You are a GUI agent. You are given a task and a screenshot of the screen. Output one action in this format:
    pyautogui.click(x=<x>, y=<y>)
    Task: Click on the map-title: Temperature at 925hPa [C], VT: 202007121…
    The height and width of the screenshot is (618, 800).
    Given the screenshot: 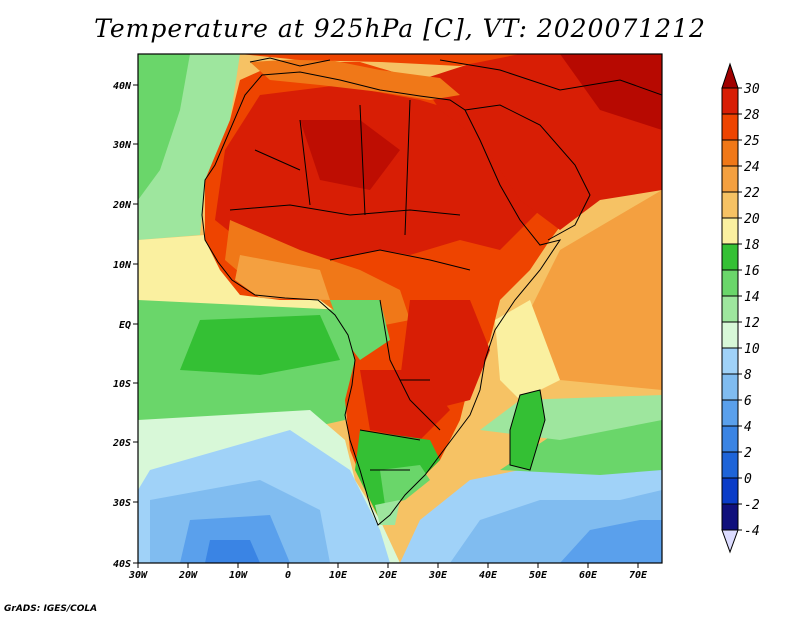 What is the action you would take?
    pyautogui.click(x=400, y=28)
    